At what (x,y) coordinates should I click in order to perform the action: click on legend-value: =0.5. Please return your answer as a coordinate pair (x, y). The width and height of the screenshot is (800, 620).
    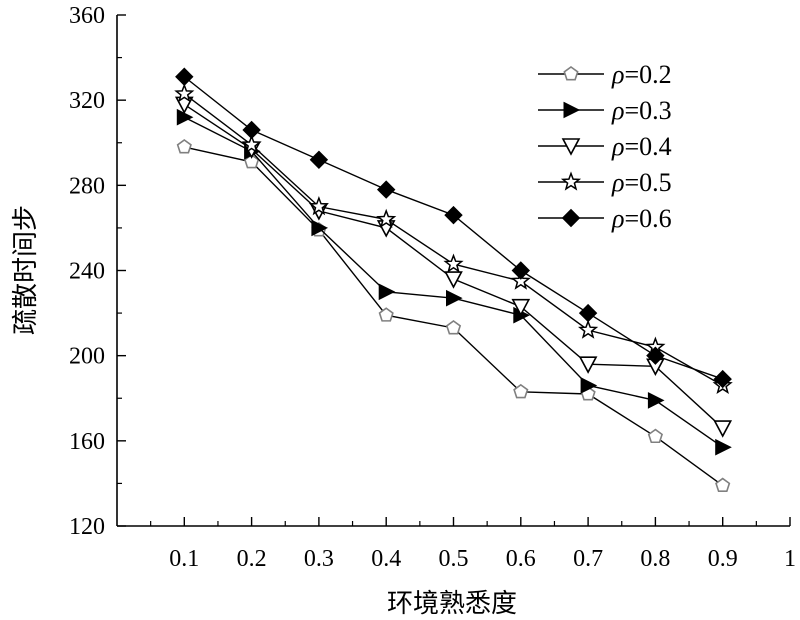
    Looking at the image, I should click on (647, 182).